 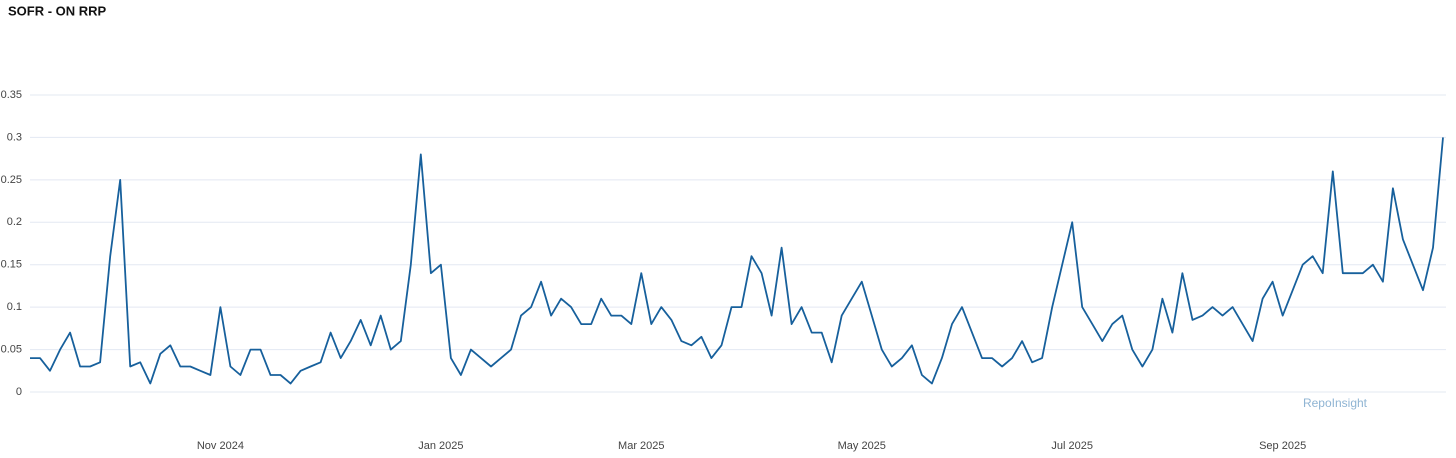 What do you see at coordinates (11, 180) in the screenshot?
I see `y-tick-label: 0.25` at bounding box center [11, 180].